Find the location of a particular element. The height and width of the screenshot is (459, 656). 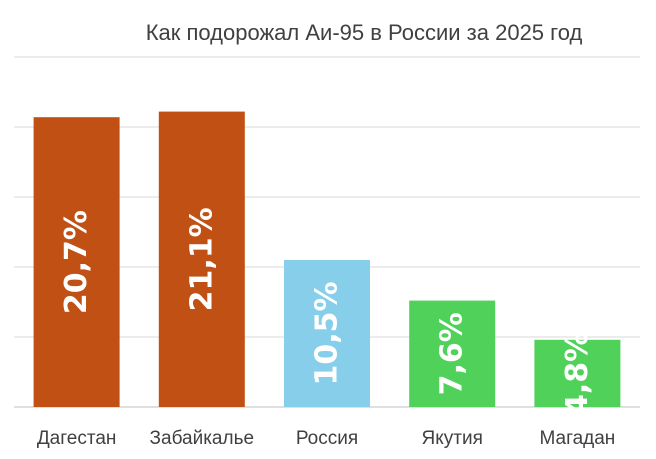

data-label: 10,5% is located at coordinates (327, 333).